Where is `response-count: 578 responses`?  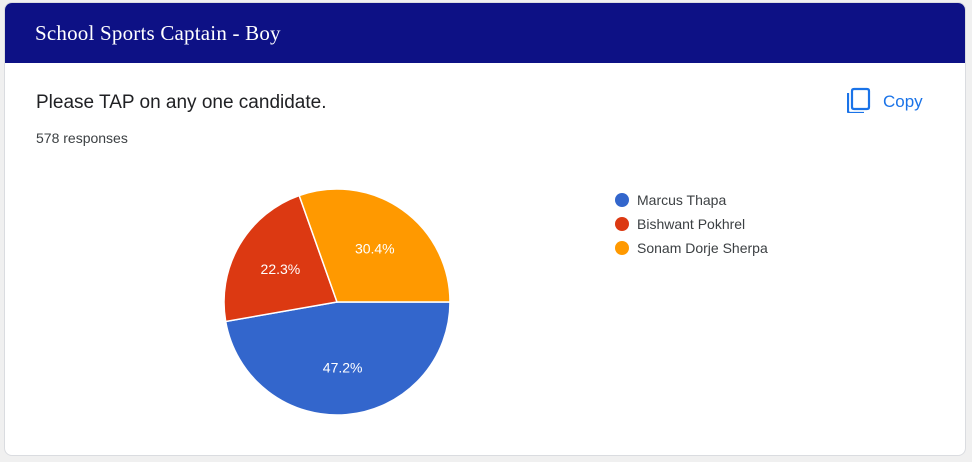
response-count: 578 responses is located at coordinates (82, 138).